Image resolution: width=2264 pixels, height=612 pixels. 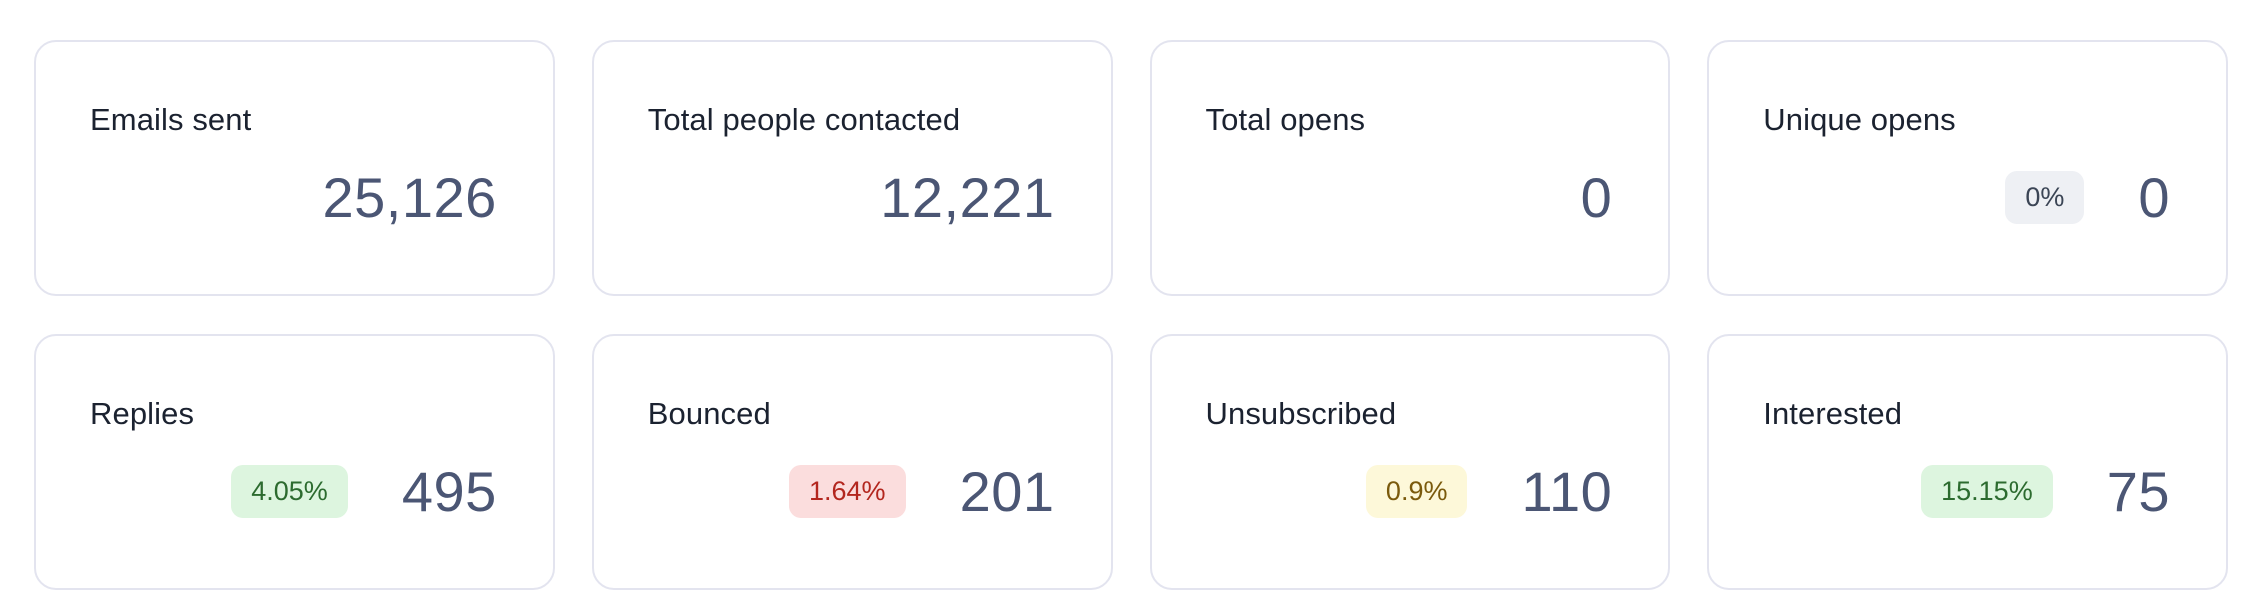 What do you see at coordinates (1859, 119) in the screenshot?
I see `stat-title: Unique opens` at bounding box center [1859, 119].